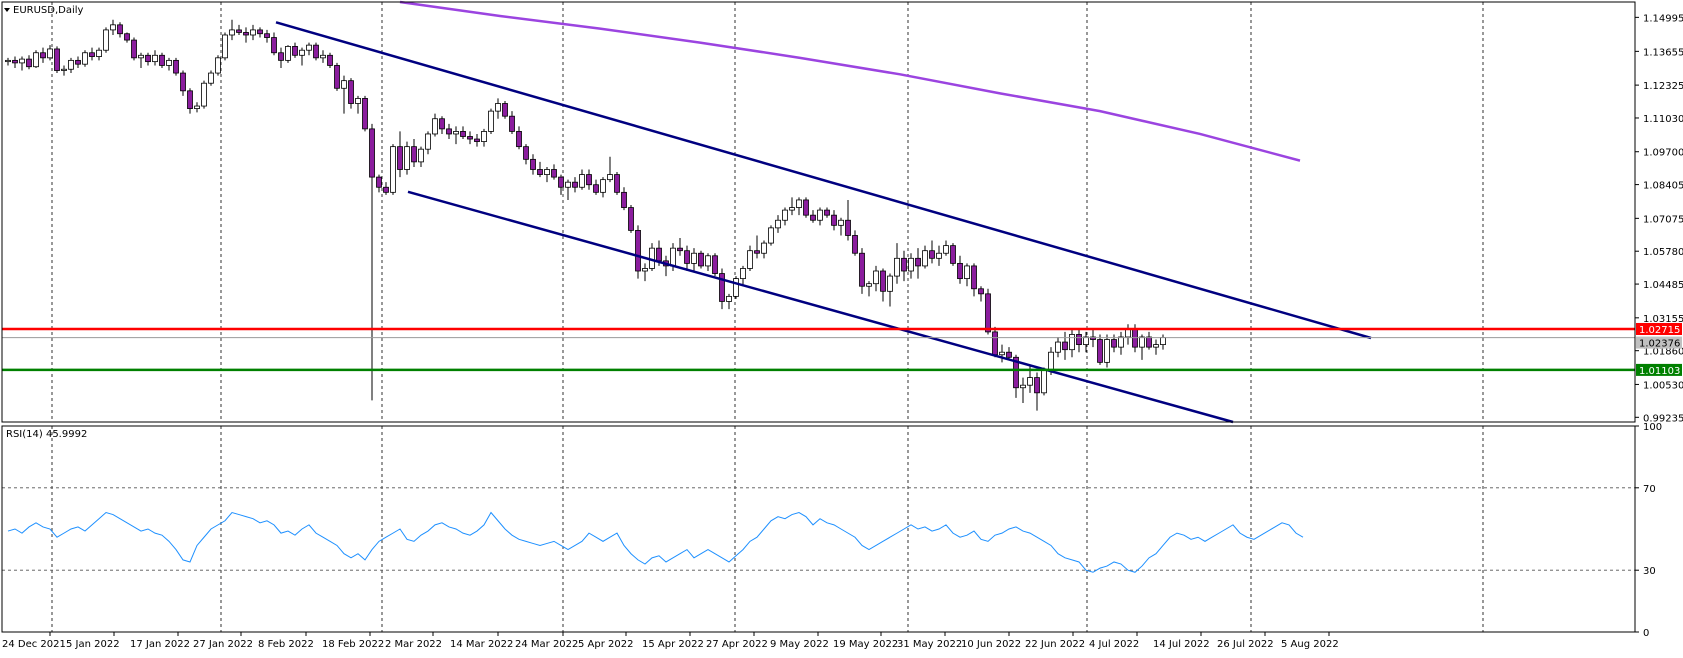  I want to click on date-label: 22 Jun 2022, so click(1055, 644).